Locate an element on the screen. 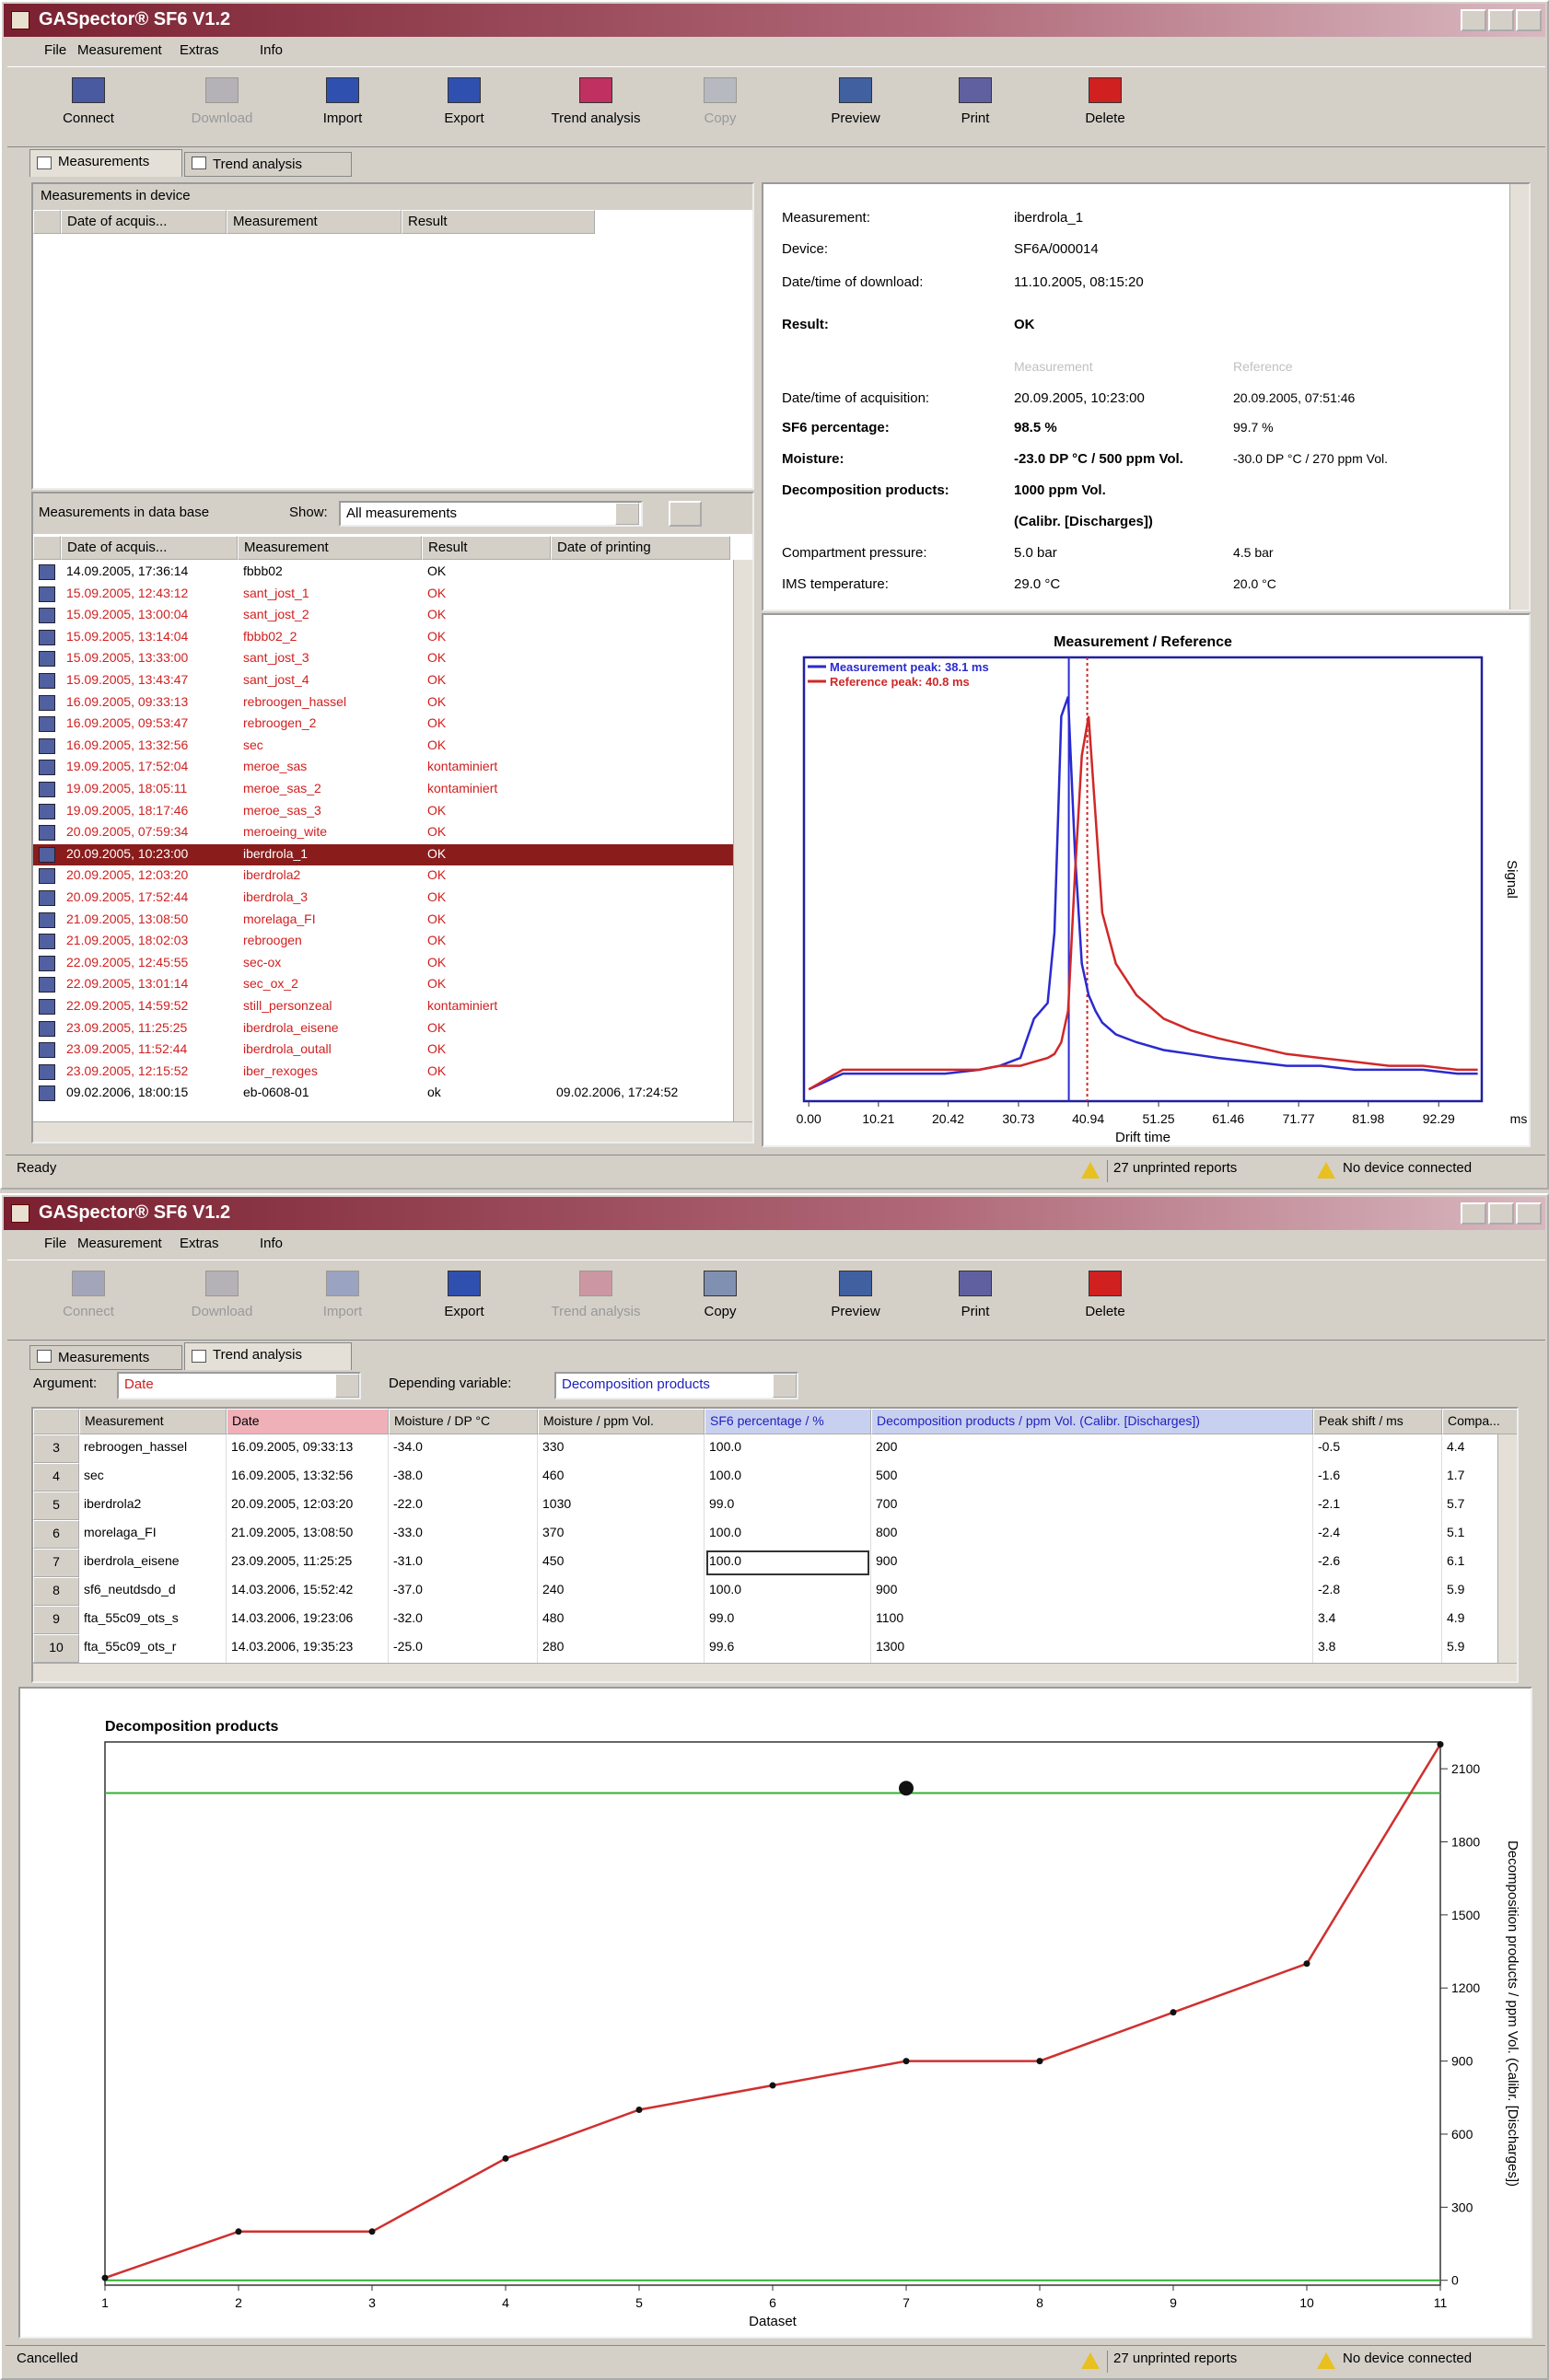 This screenshot has height=2380, width=1549. cell: iberdrola_eisene is located at coordinates (153, 1563).